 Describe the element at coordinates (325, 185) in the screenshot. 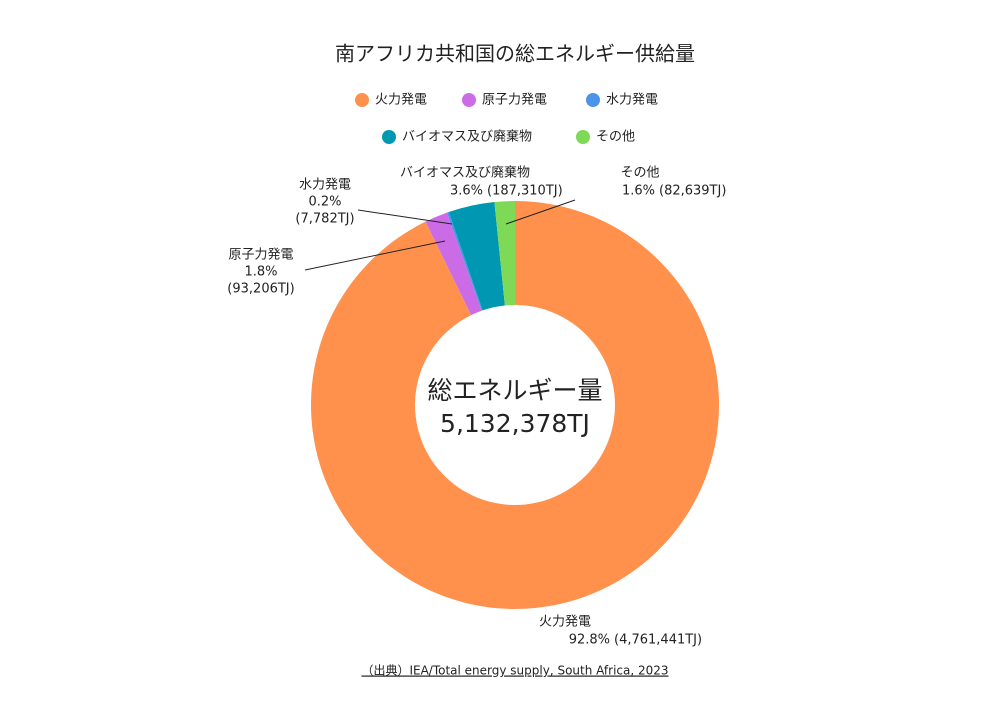

I see `slice-label: 水力発電` at that location.